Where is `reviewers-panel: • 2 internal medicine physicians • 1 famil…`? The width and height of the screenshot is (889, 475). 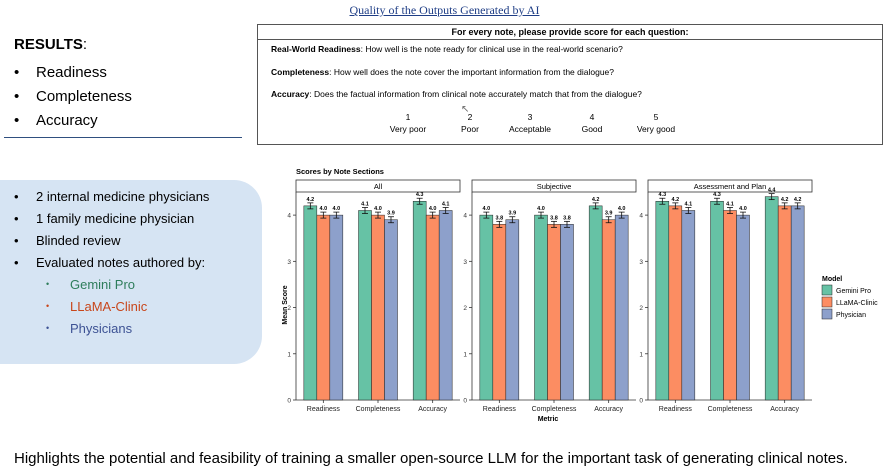 reviewers-panel: • 2 internal medicine physicians • 1 famil… is located at coordinates (131, 272).